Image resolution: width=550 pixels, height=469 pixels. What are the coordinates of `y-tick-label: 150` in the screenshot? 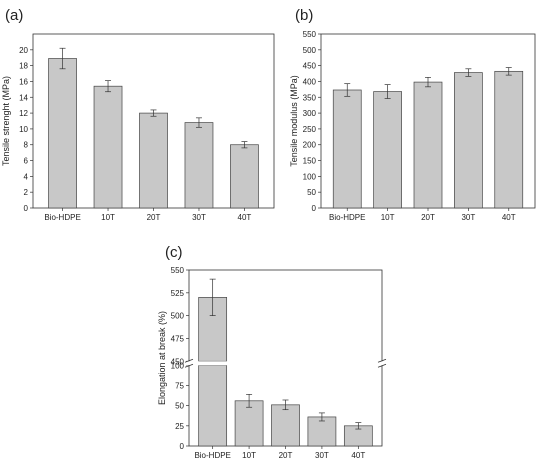 It's located at (310, 161).